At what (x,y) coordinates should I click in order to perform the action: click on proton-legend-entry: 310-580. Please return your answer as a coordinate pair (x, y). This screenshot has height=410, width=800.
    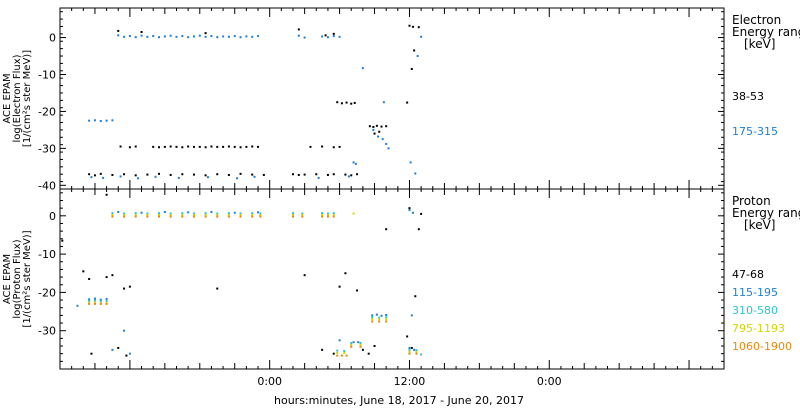
    Looking at the image, I should click on (755, 310).